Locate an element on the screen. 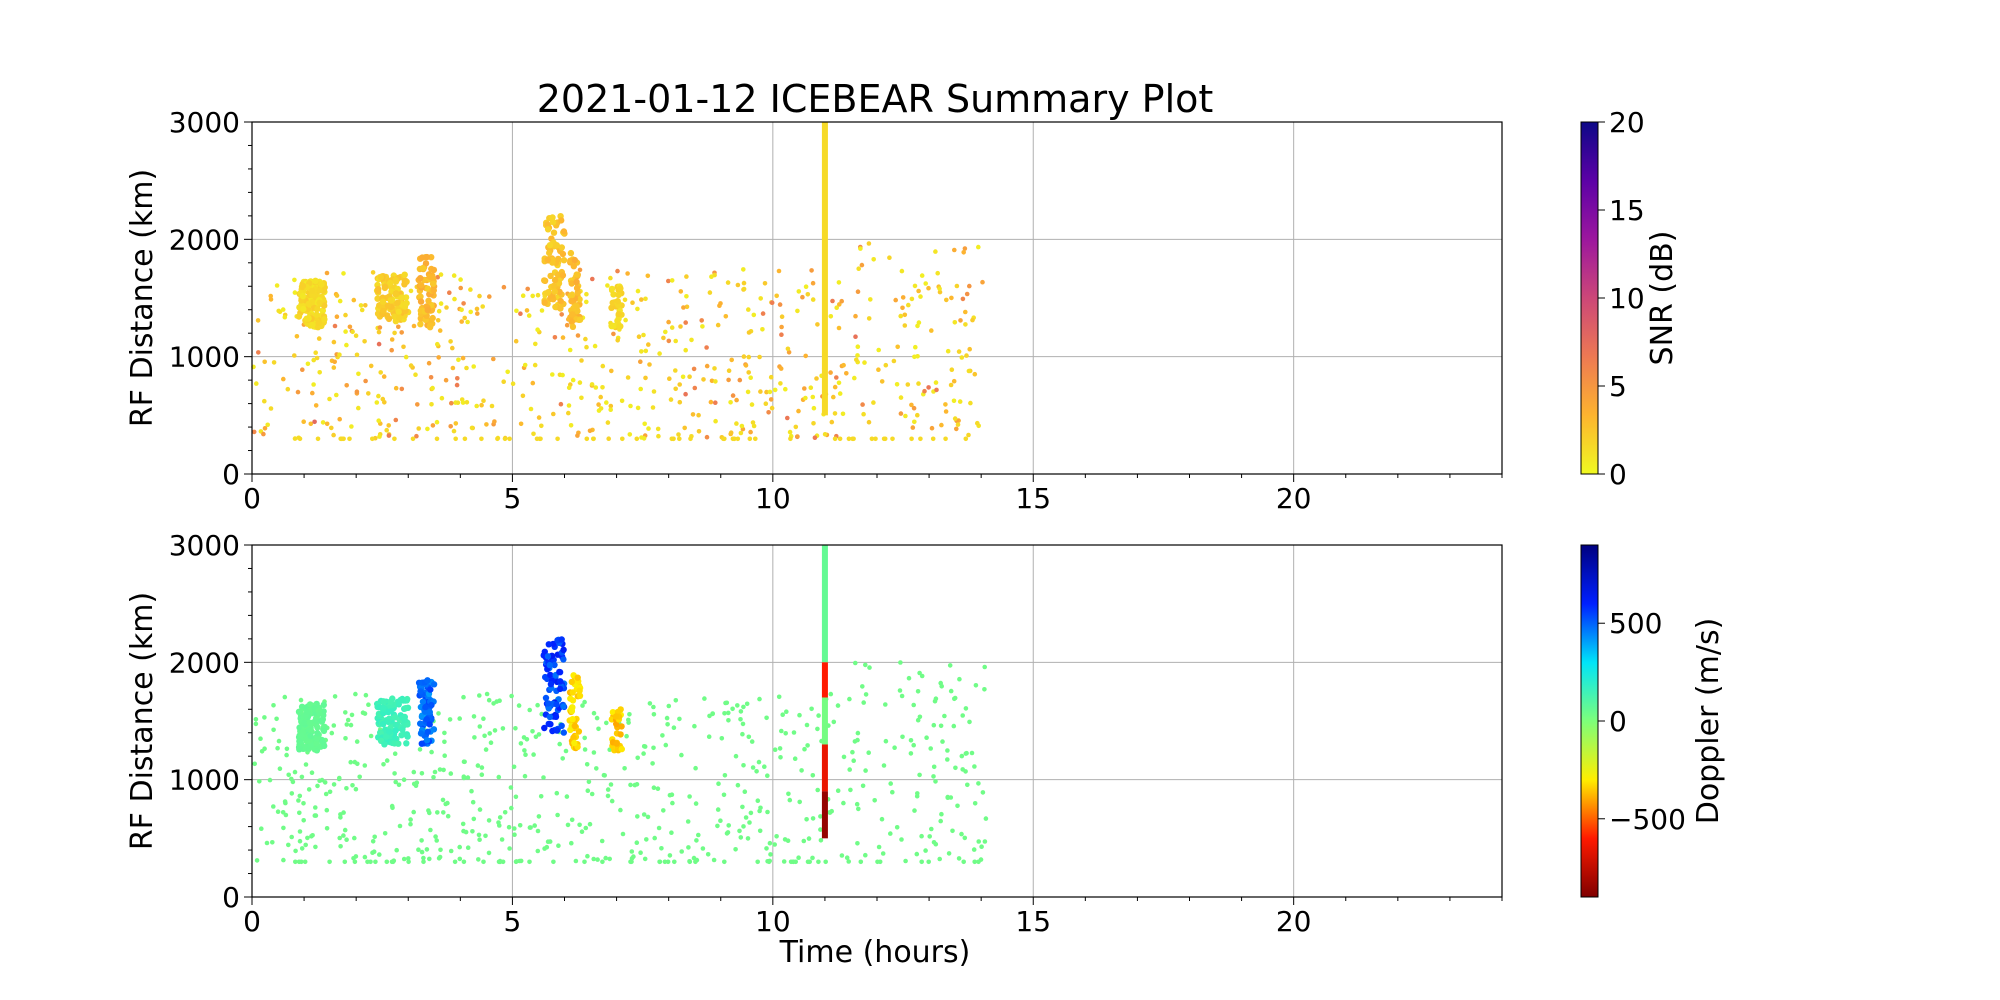 Image resolution: width=2000 pixels, height=1000 pixels. vertical-streak is located at coordinates (824, 269).